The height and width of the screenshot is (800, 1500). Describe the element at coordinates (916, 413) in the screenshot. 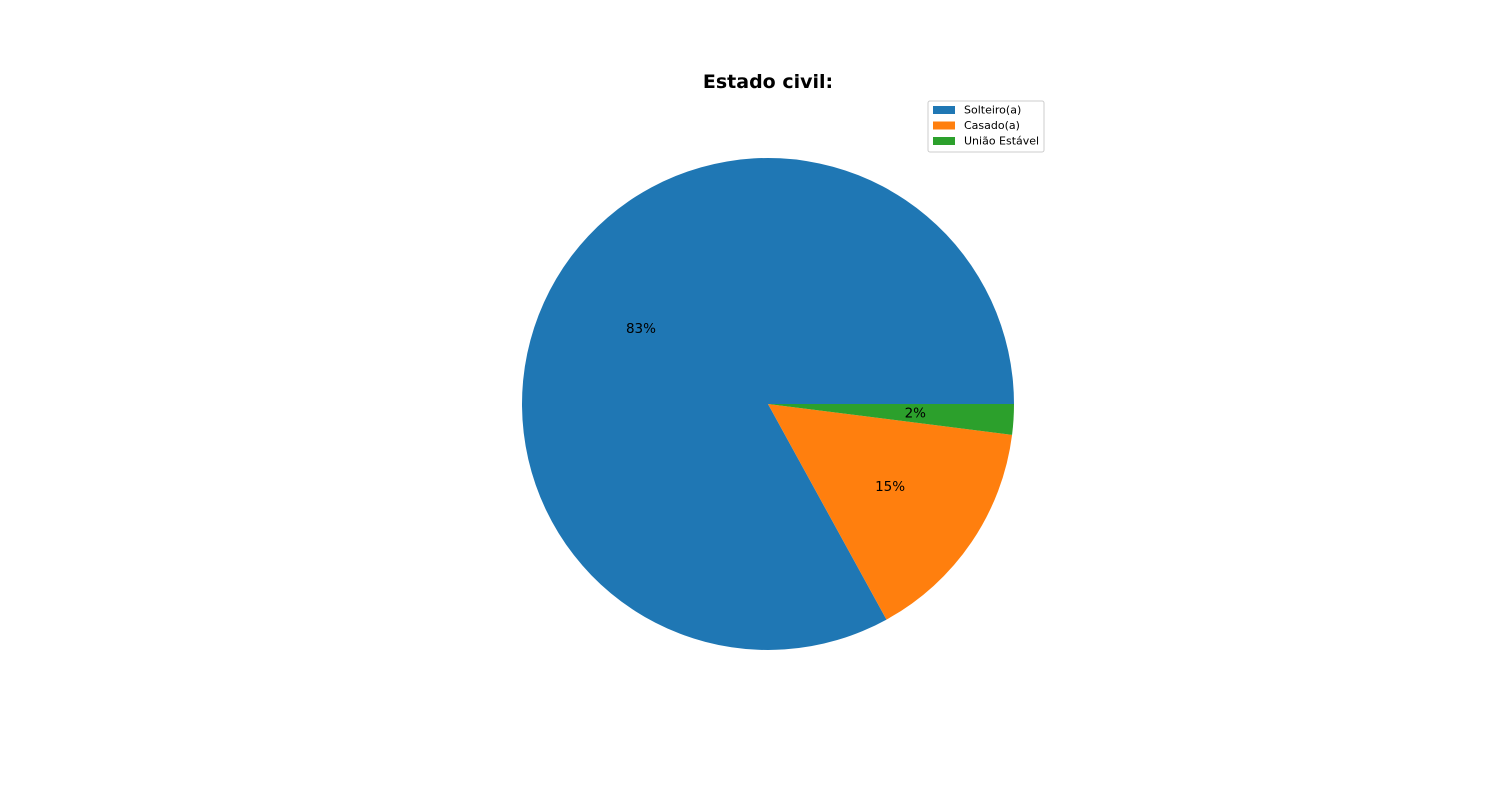

I see `pie-slice-label-uniao-estavel: 2%` at that location.